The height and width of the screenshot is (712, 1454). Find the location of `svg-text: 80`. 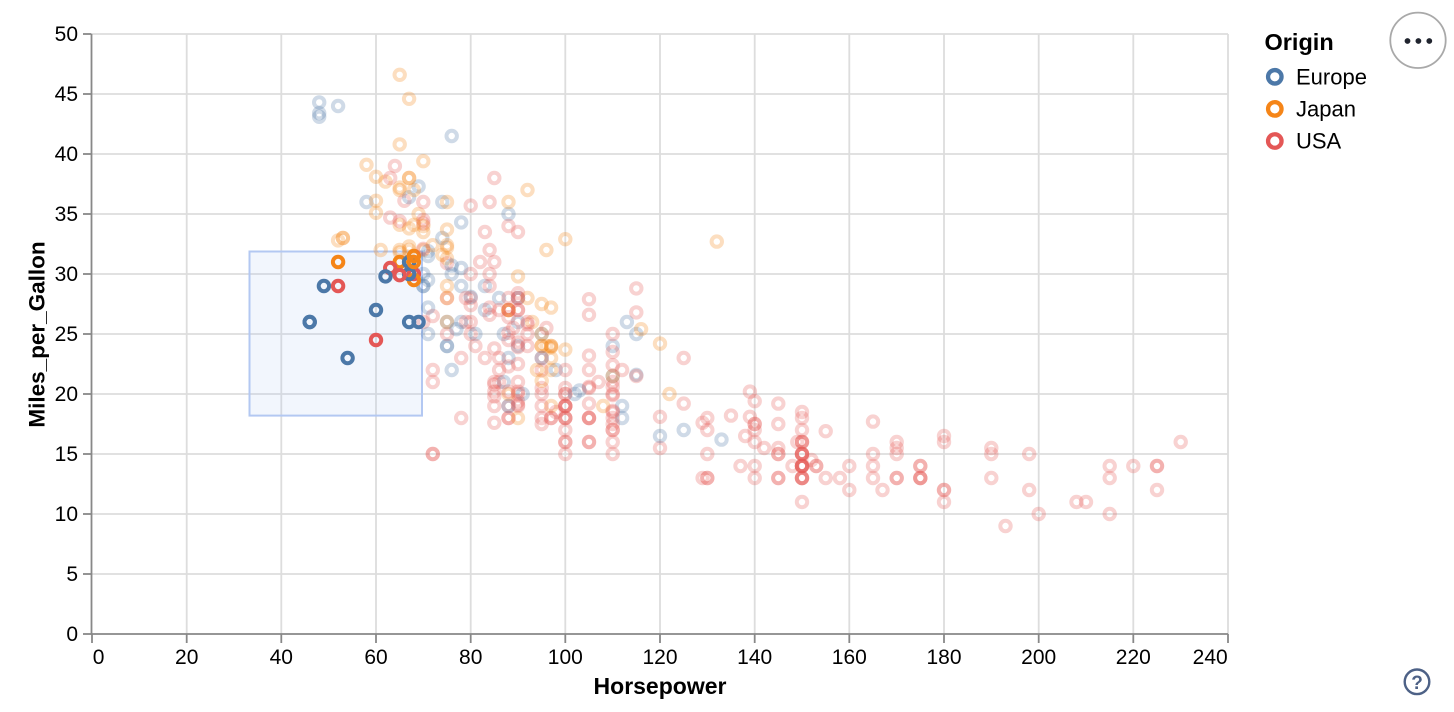

svg-text: 80 is located at coordinates (470, 657).